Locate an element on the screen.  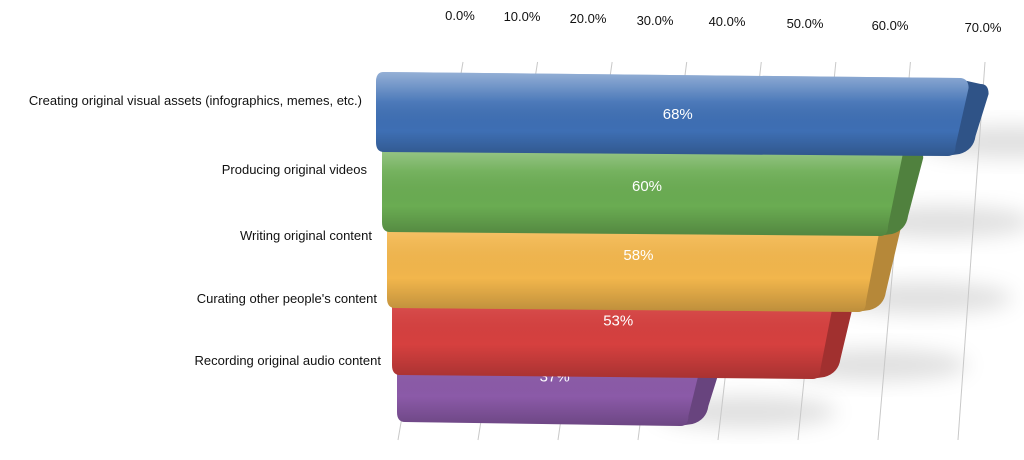
x-tick-label: 70.0% is located at coordinates (983, 27).